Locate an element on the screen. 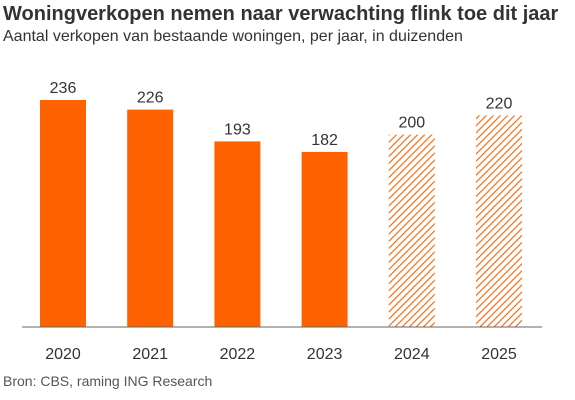  bar-2020 is located at coordinates (63, 213).